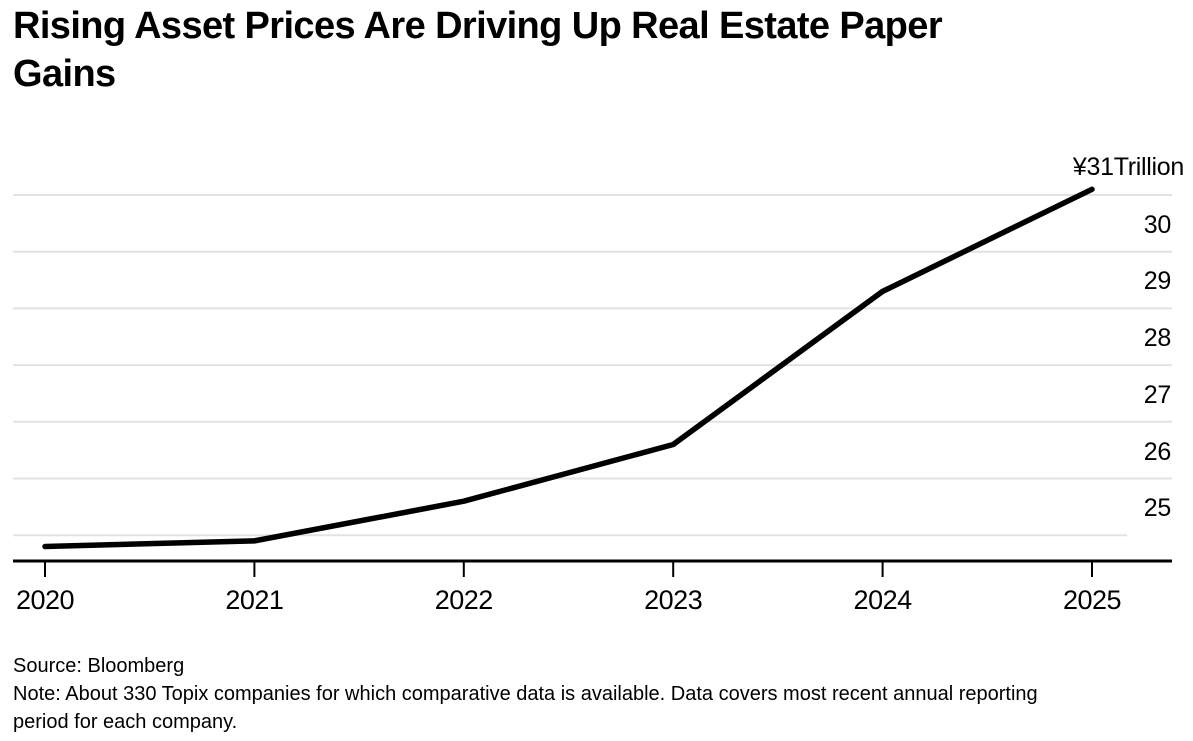 This screenshot has height=741, width=1193. Describe the element at coordinates (1092, 600) in the screenshot. I see `x-tick-label: 2025` at that location.